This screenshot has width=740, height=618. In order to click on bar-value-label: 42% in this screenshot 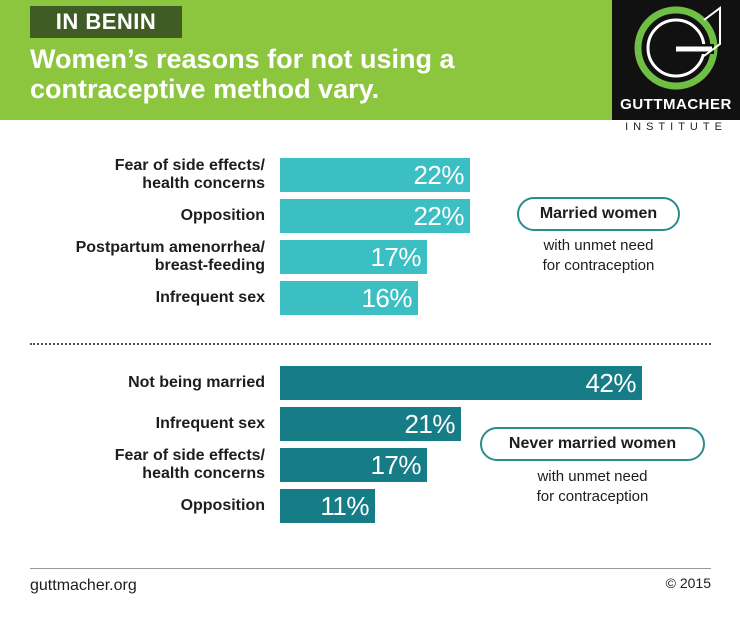, I will do `click(610, 382)`.